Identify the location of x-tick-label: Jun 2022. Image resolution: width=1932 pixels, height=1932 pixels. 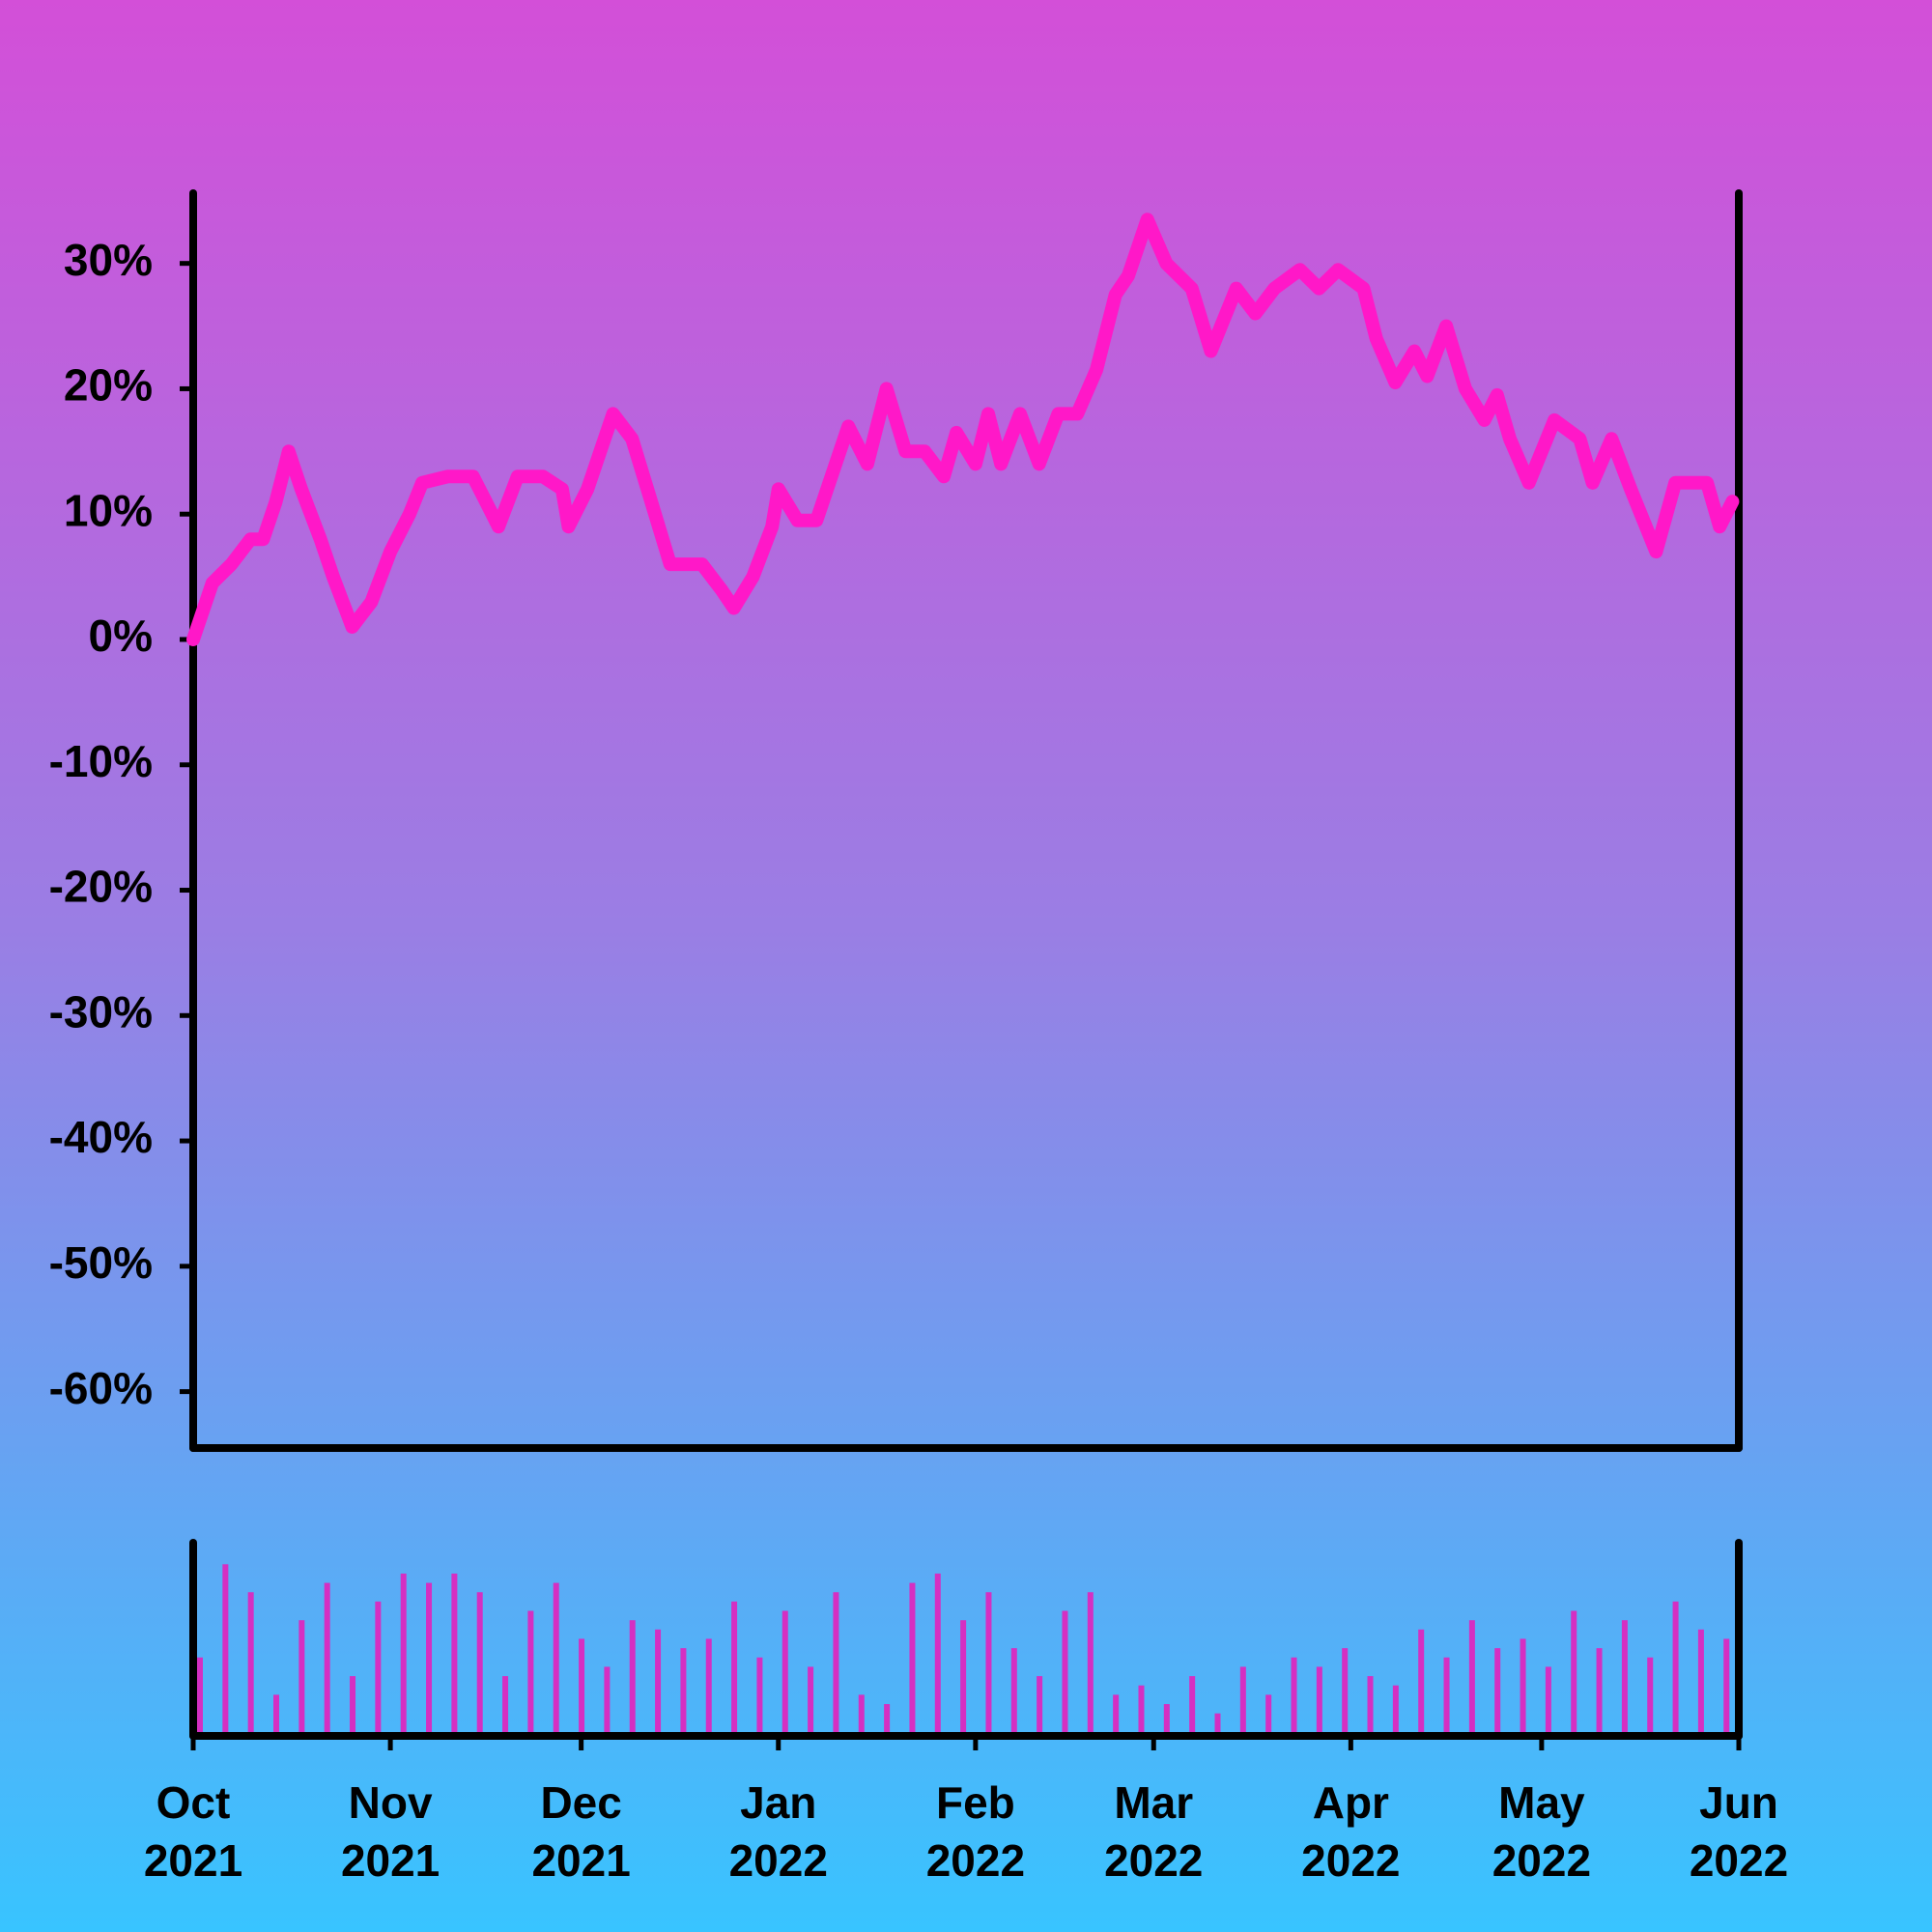
(1739, 1831).